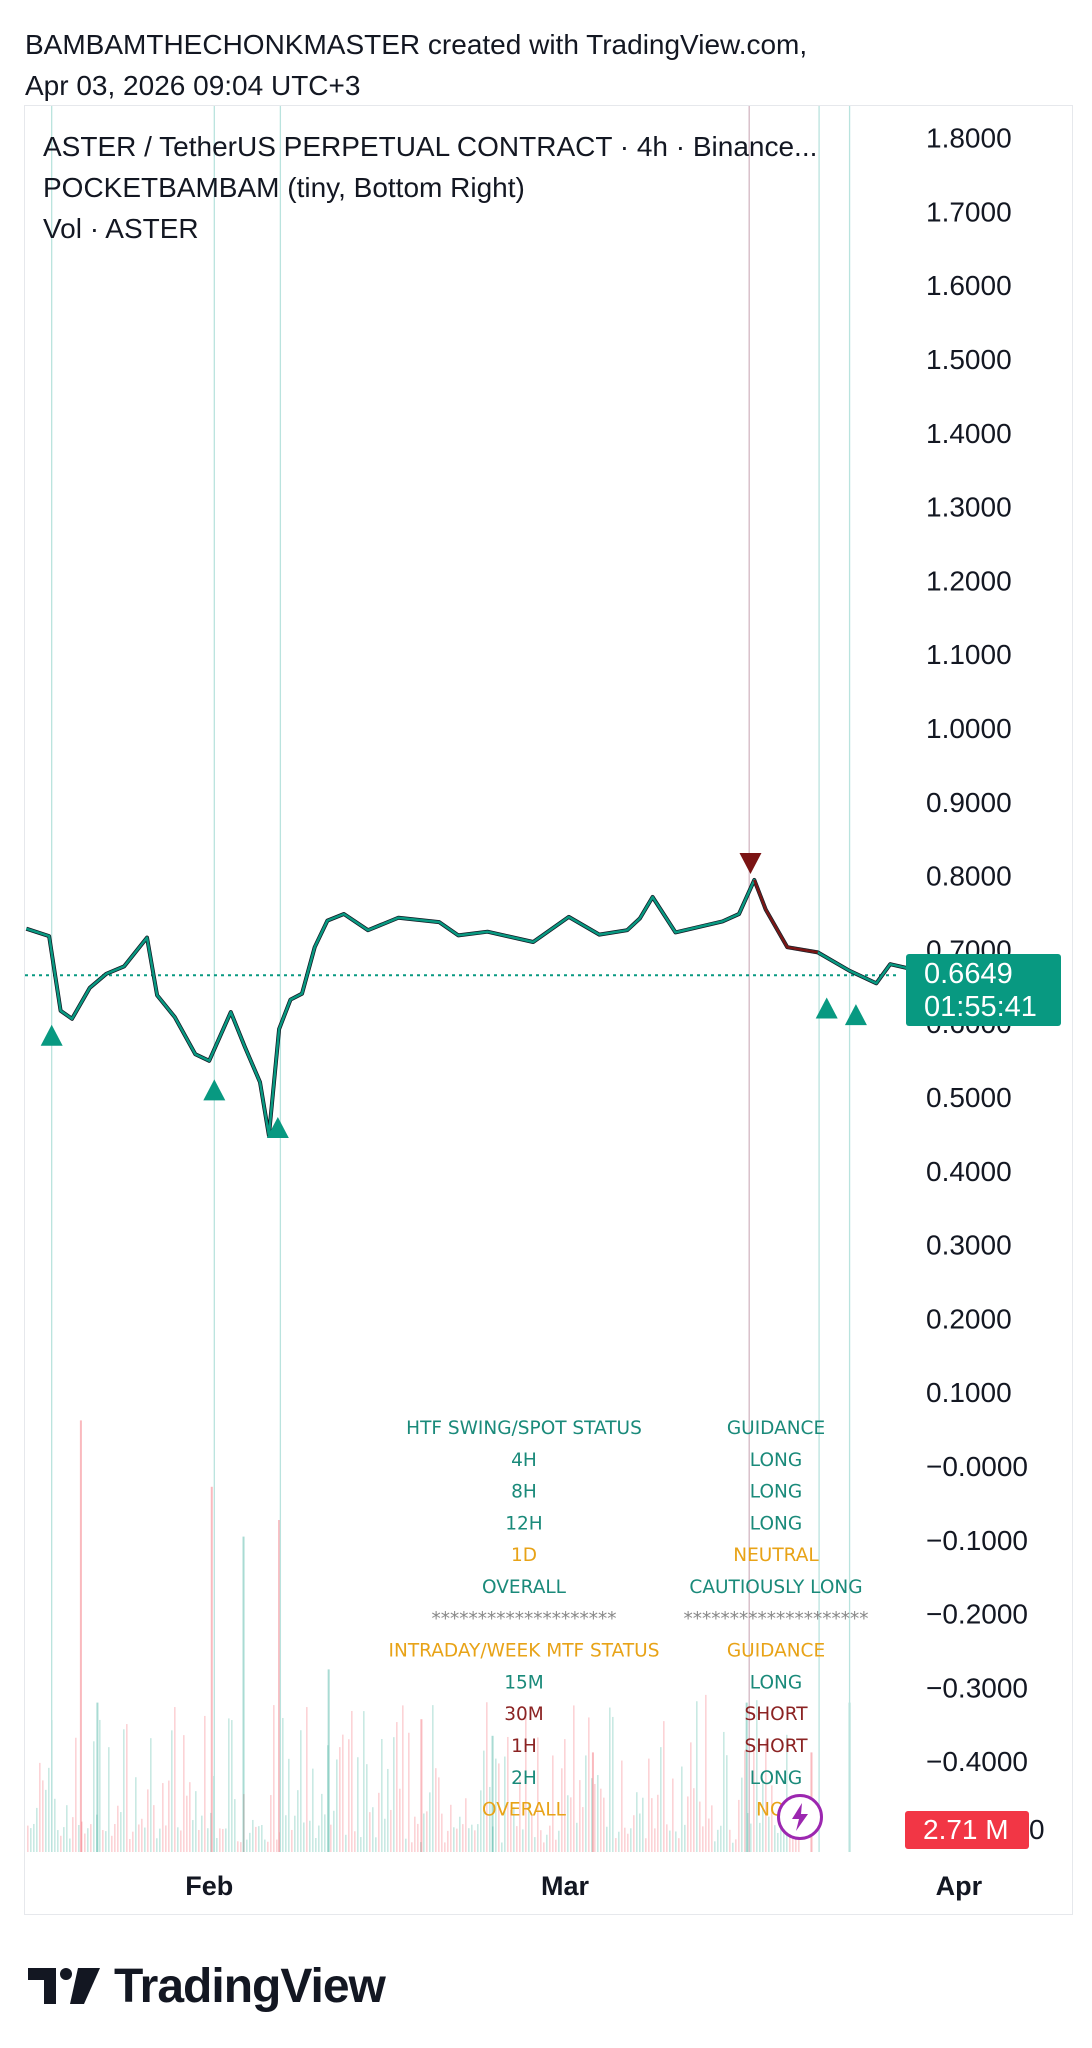  I want to click on price-series-down, so click(786, 916).